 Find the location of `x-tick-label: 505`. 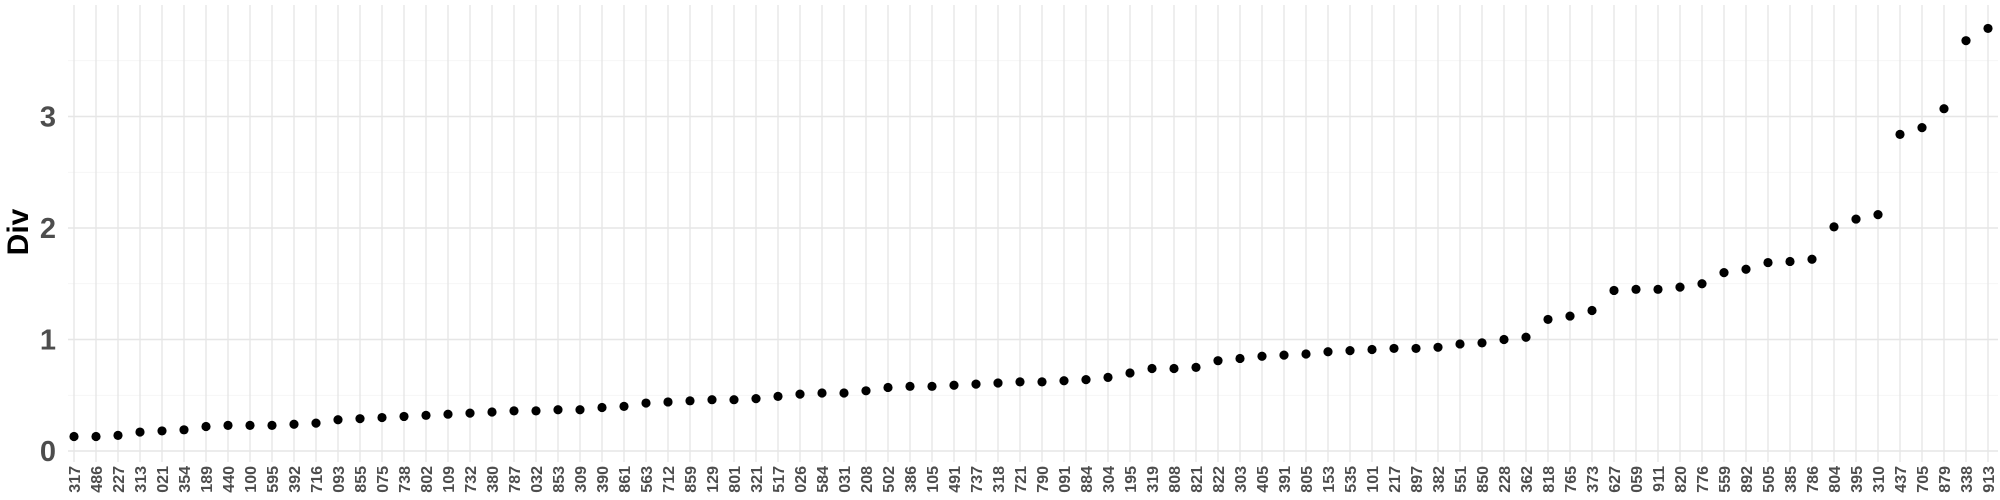

x-tick-label: 505 is located at coordinates (1769, 479).